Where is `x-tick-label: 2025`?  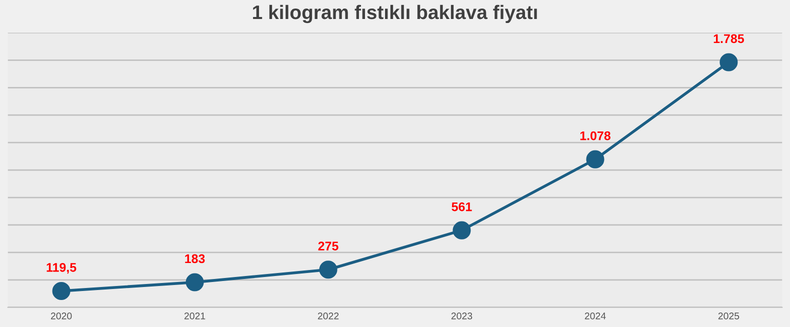 x-tick-label: 2025 is located at coordinates (729, 316).